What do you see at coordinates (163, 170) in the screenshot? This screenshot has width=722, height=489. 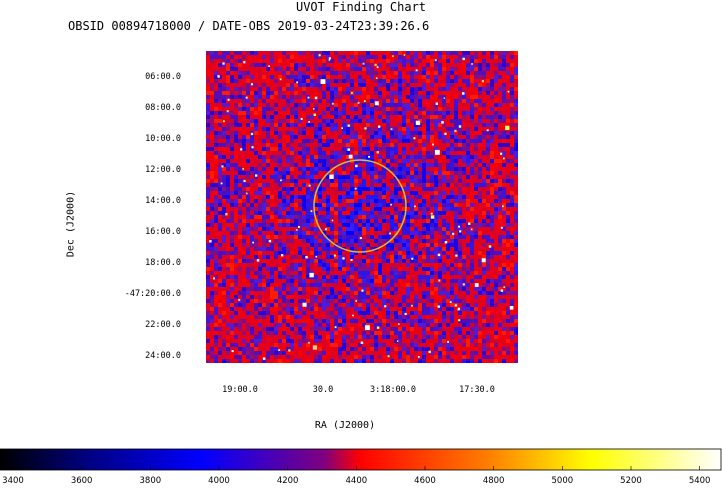 I see `y-tick-label: 12:00.0` at bounding box center [163, 170].